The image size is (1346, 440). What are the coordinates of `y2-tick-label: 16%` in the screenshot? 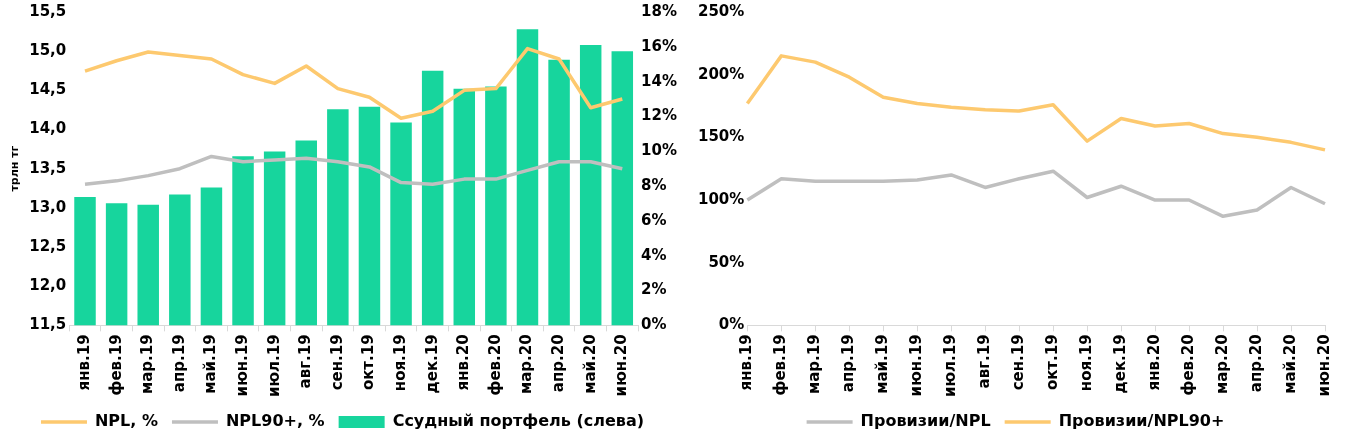 It's located at (659, 45).